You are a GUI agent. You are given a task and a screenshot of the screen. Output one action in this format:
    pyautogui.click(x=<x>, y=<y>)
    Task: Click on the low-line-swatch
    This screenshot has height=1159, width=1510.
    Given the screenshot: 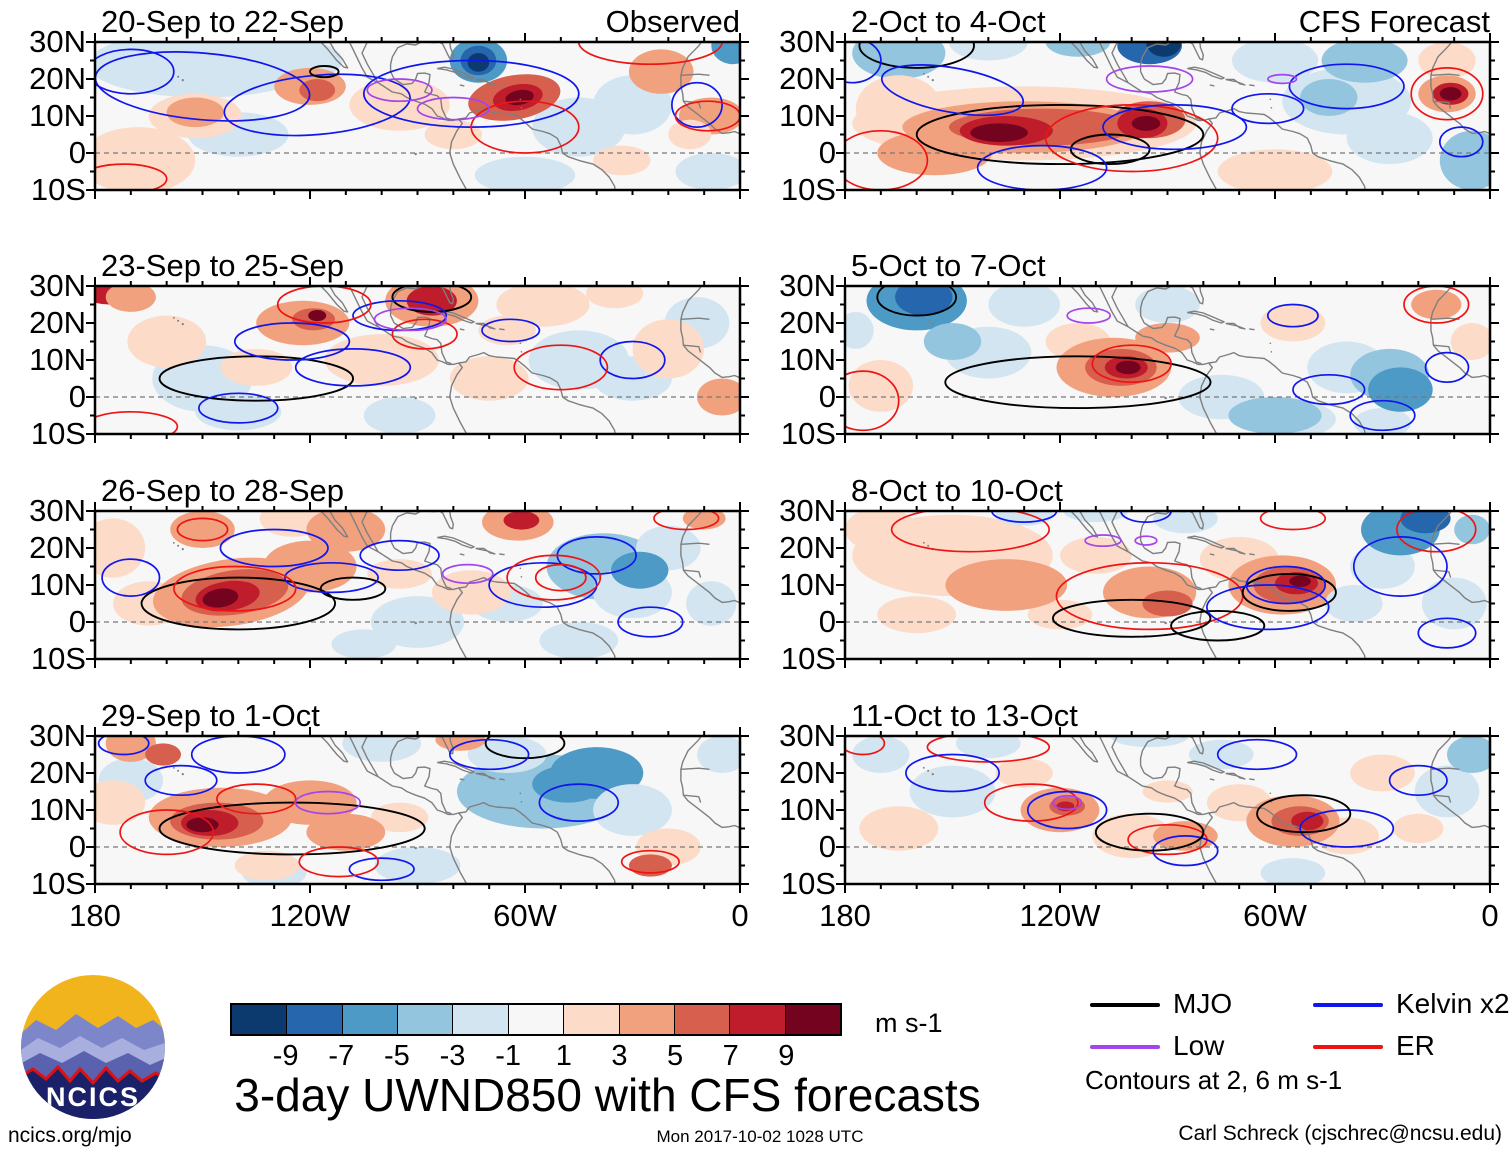 What is the action you would take?
    pyautogui.click(x=1125, y=1047)
    